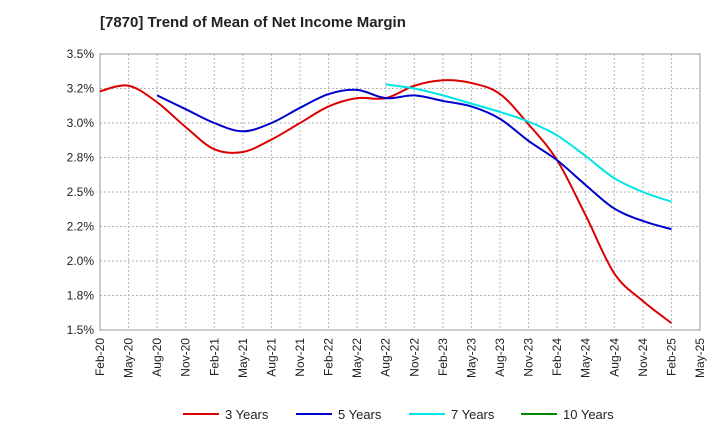 The height and width of the screenshot is (440, 720). What do you see at coordinates (588, 414) in the screenshot?
I see `legend-label-10-years: 10 Years` at bounding box center [588, 414].